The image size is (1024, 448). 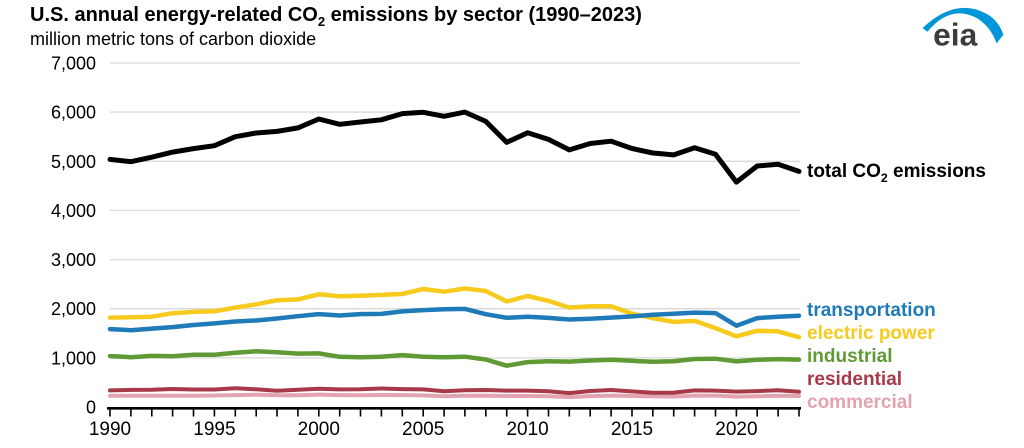 I want to click on series-line-residential, so click(x=454, y=391).